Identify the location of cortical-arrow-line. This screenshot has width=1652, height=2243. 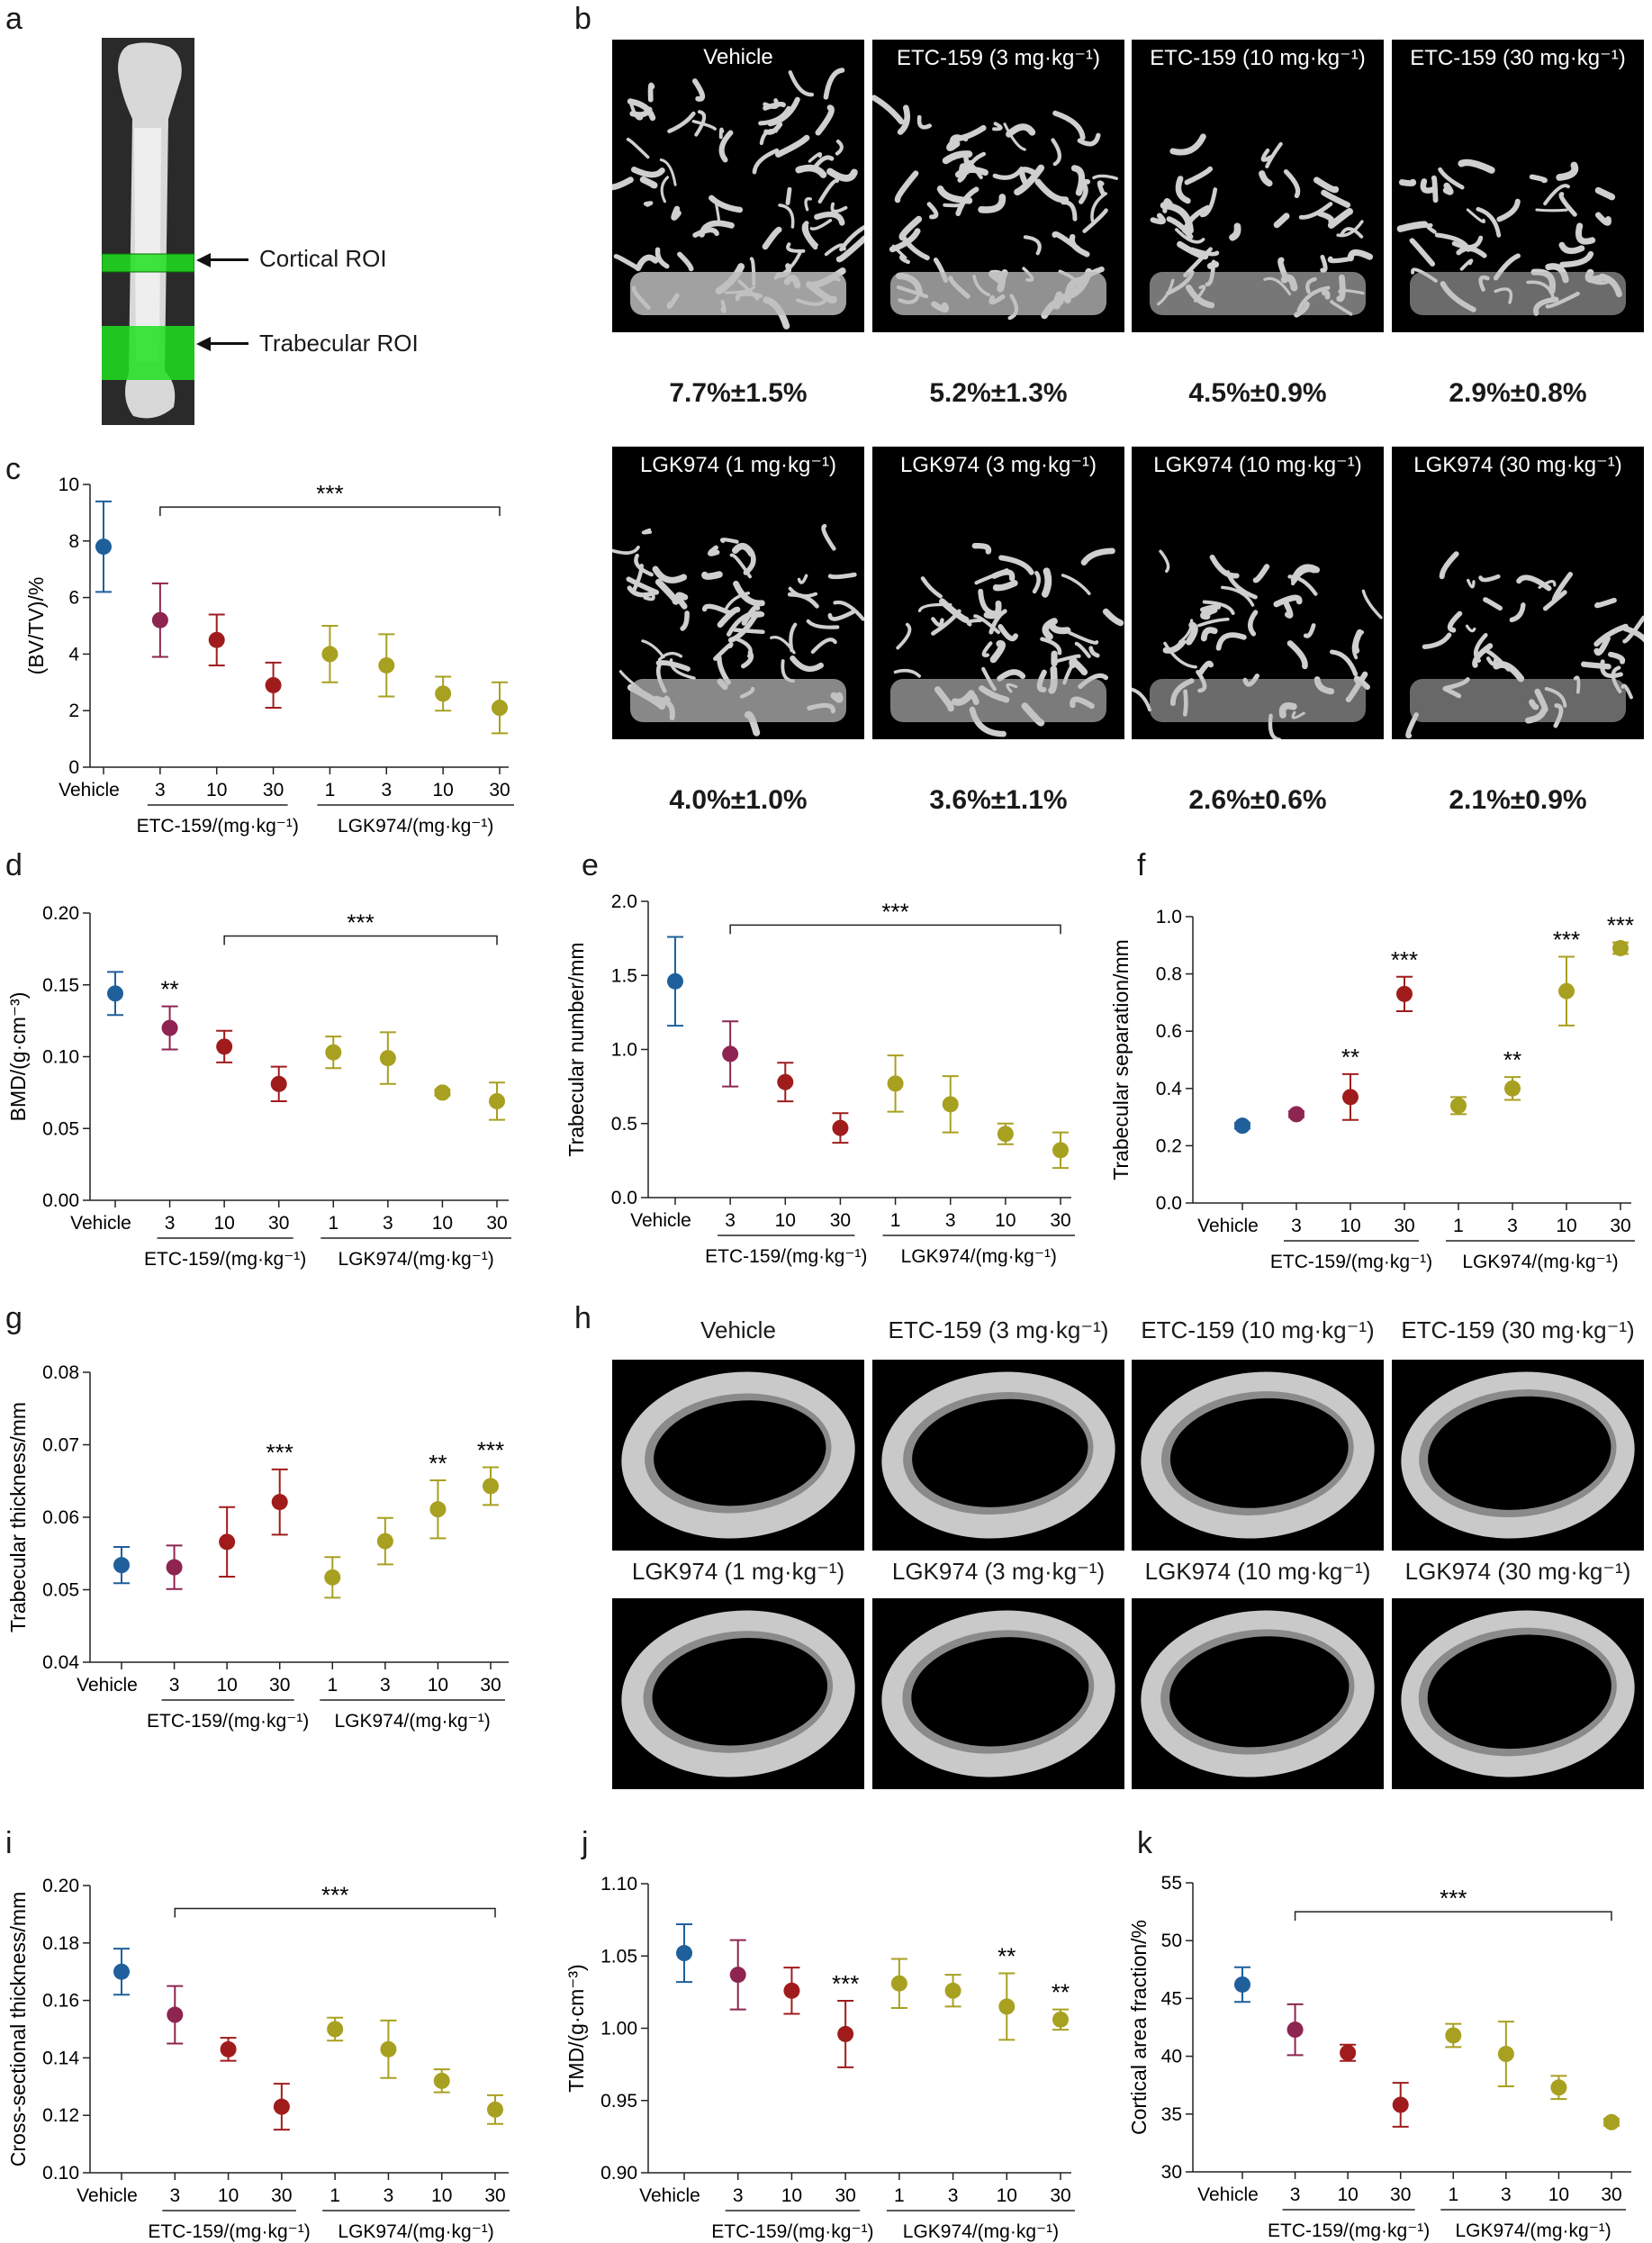
(228, 259).